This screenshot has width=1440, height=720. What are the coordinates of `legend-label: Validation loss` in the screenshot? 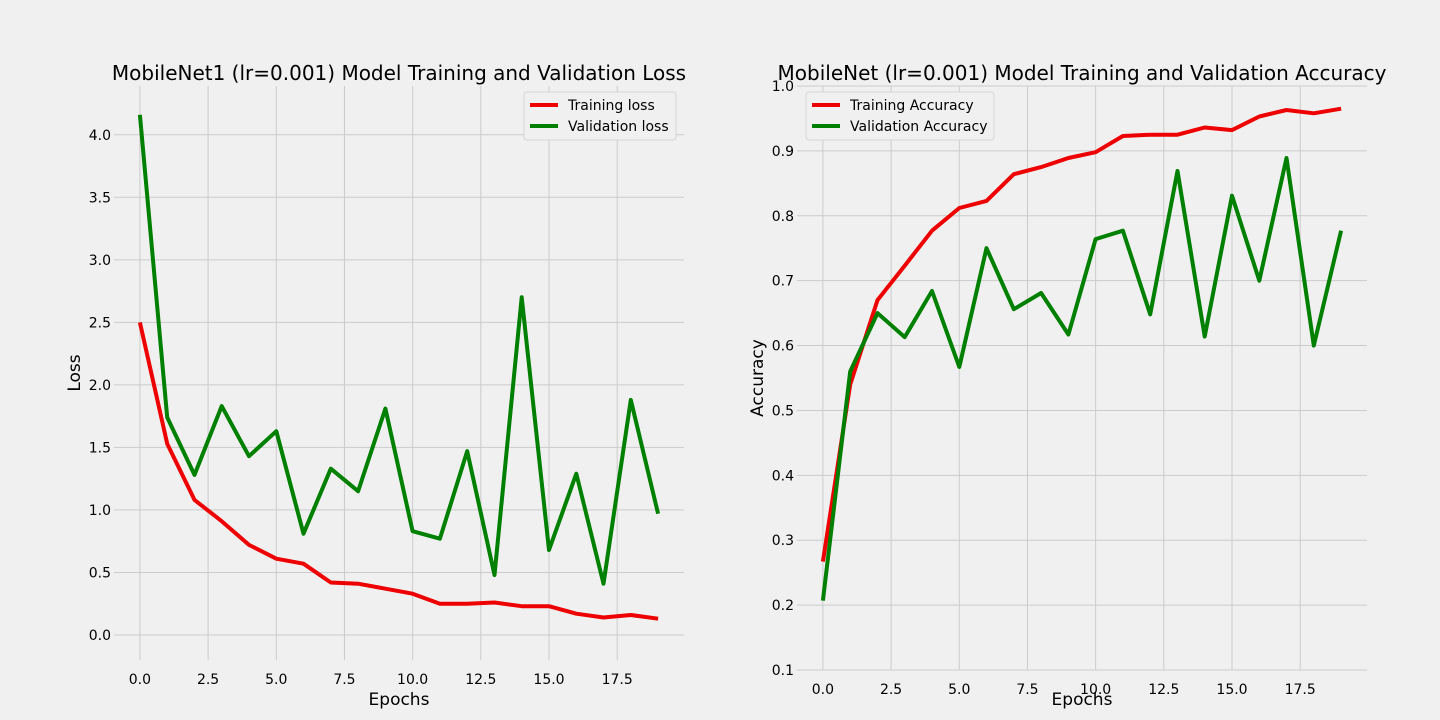 It's located at (618, 127).